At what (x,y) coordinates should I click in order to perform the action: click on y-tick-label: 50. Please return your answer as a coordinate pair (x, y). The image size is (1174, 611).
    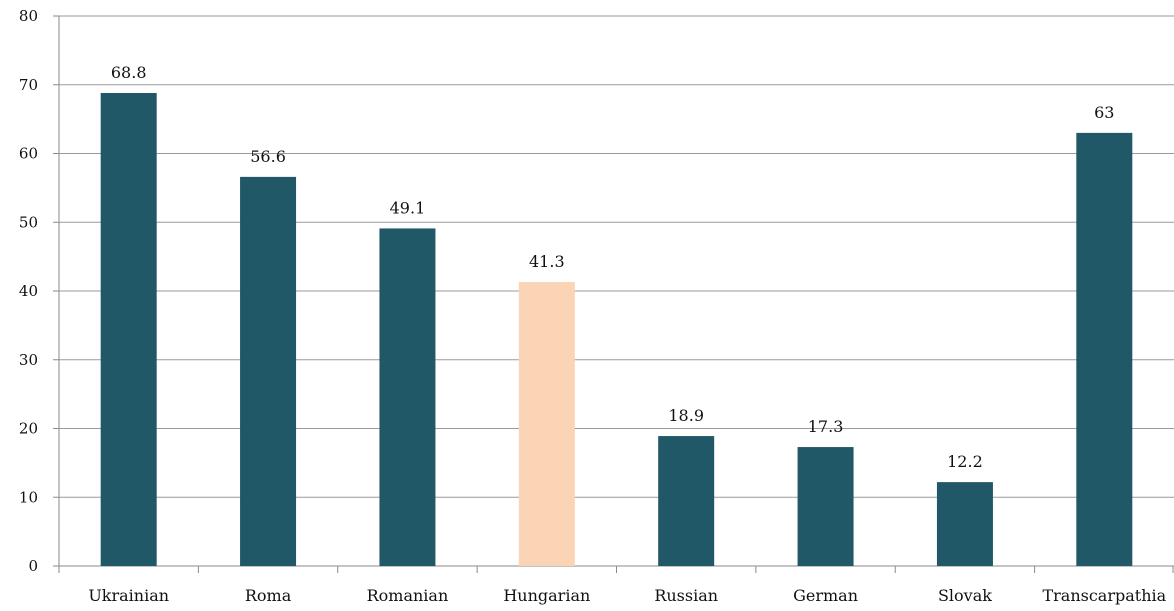
    Looking at the image, I should click on (28, 222).